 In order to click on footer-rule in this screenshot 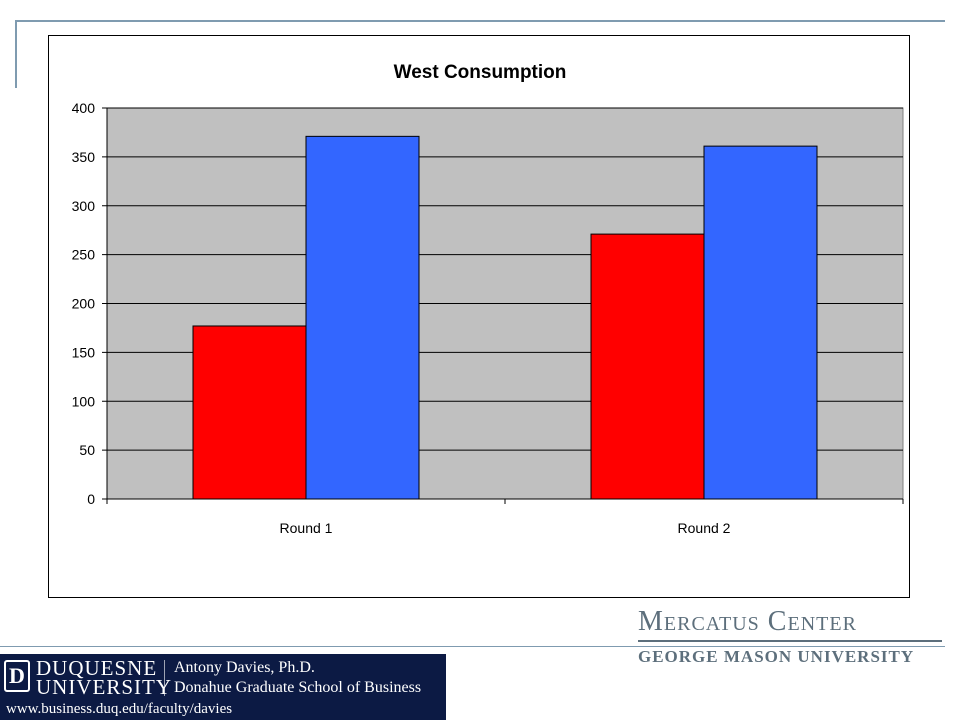, I will do `click(472, 646)`.